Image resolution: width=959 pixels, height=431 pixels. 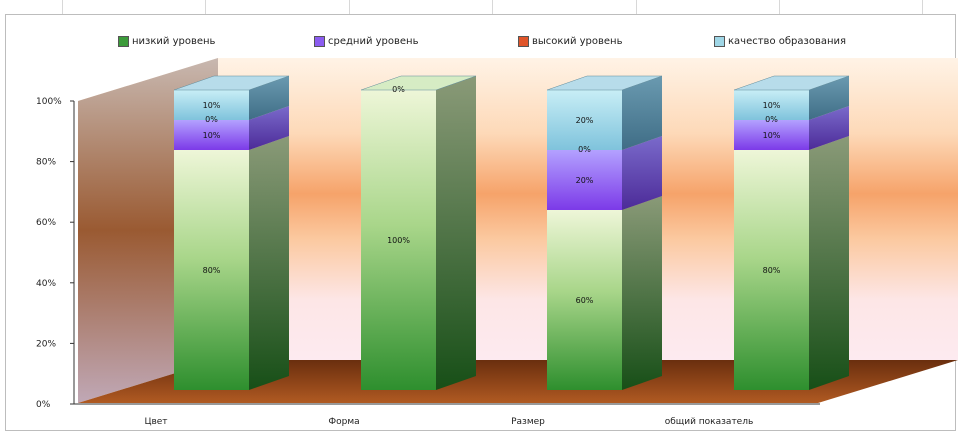 What do you see at coordinates (373, 41) in the screenshot?
I see `legend-label: средний уровень` at bounding box center [373, 41].